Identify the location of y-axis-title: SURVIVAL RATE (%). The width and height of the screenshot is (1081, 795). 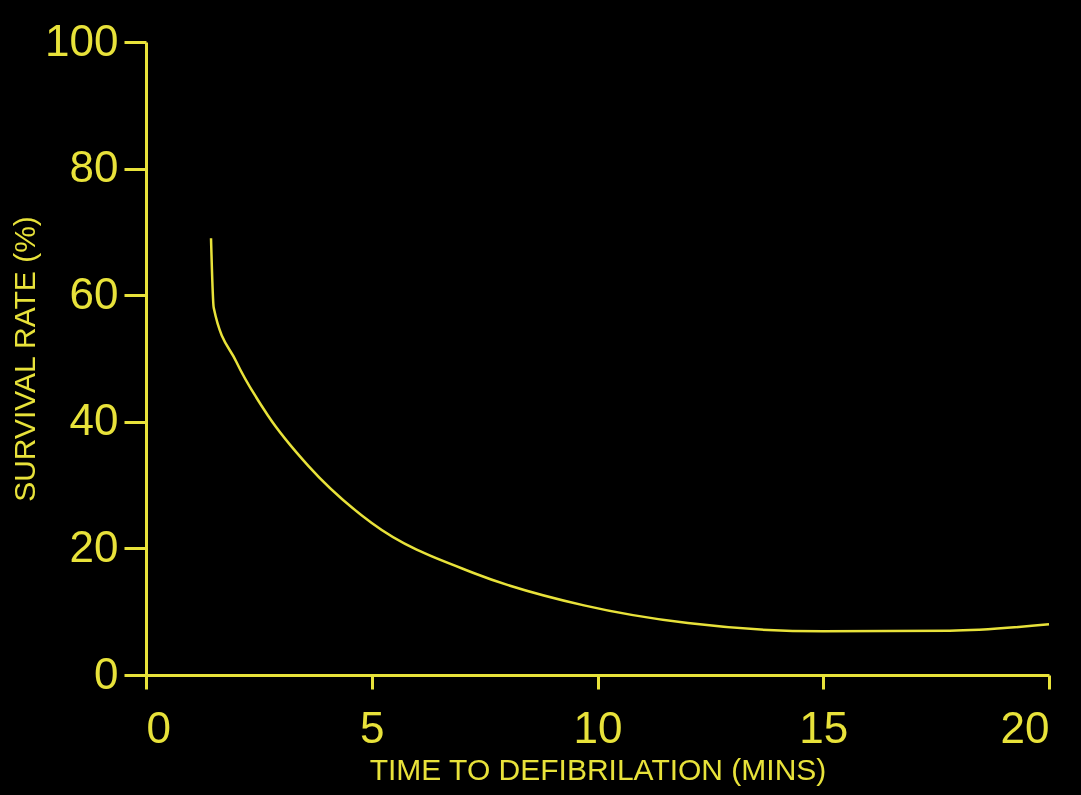
(25, 359).